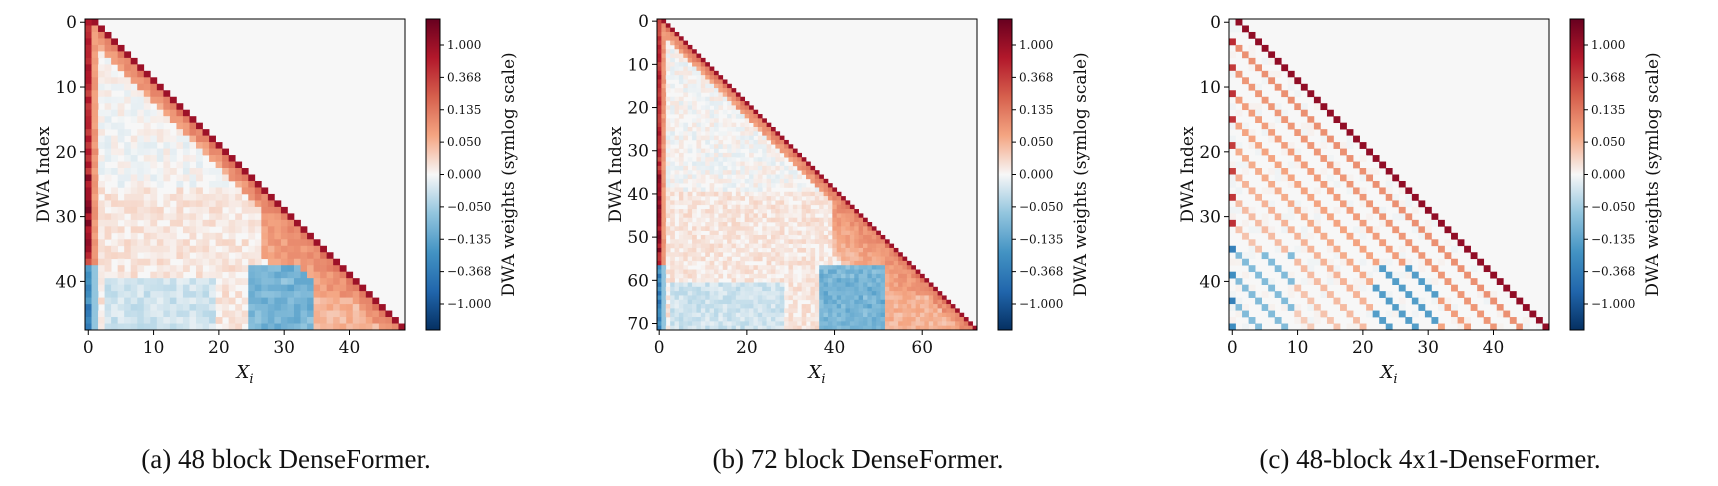  Describe the element at coordinates (1041, 207) in the screenshot. I see `colorbar-tick-label: −0.050` at that location.